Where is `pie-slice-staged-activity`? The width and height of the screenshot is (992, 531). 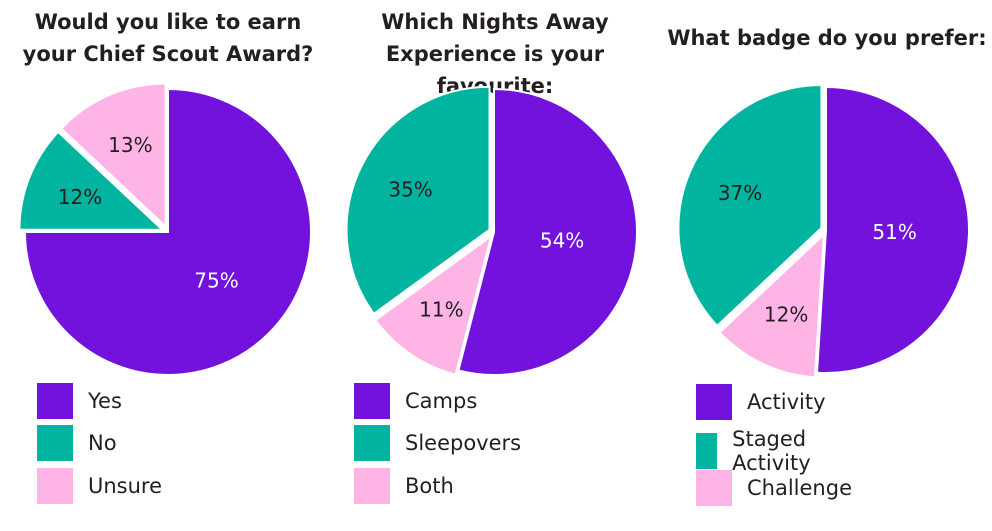
pie-slice-staged-activity is located at coordinates (750, 206).